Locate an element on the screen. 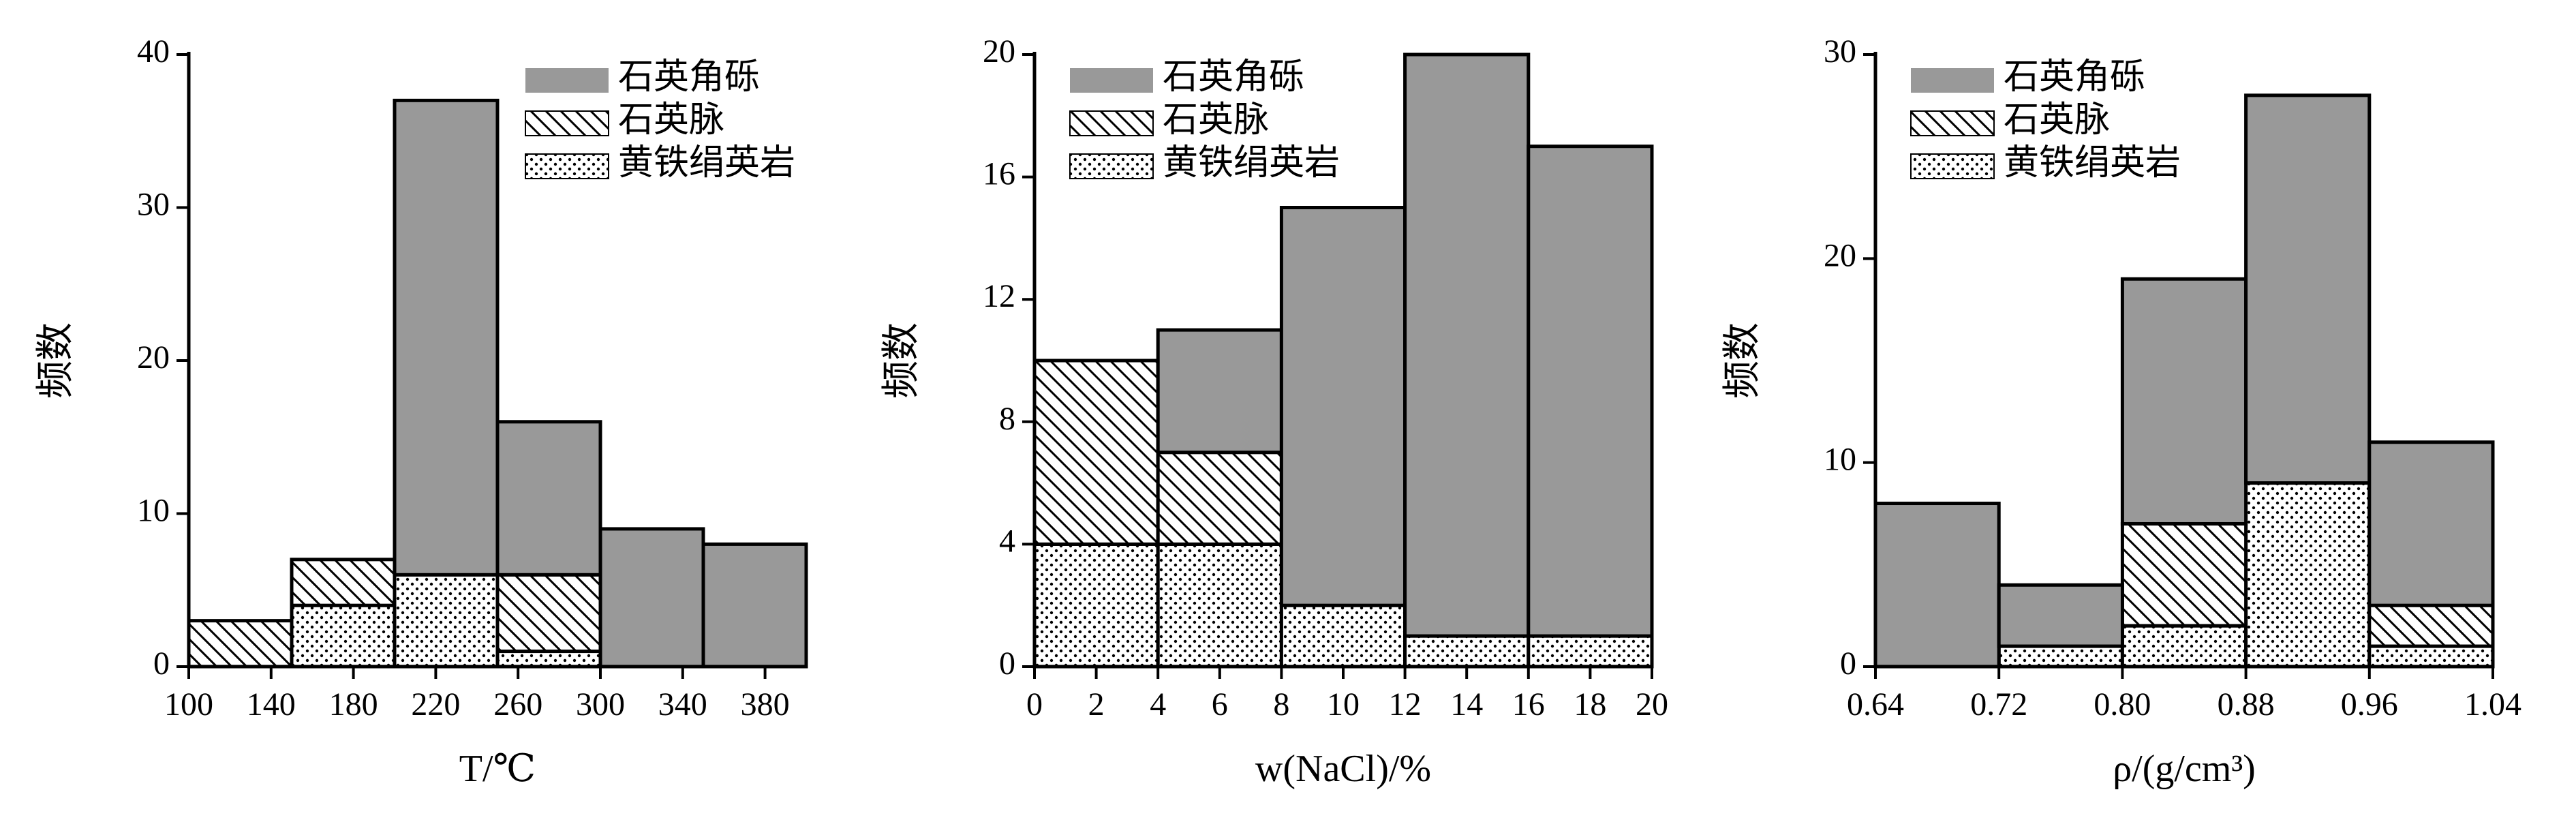  x-tick-label: 0.72 is located at coordinates (1998, 704).